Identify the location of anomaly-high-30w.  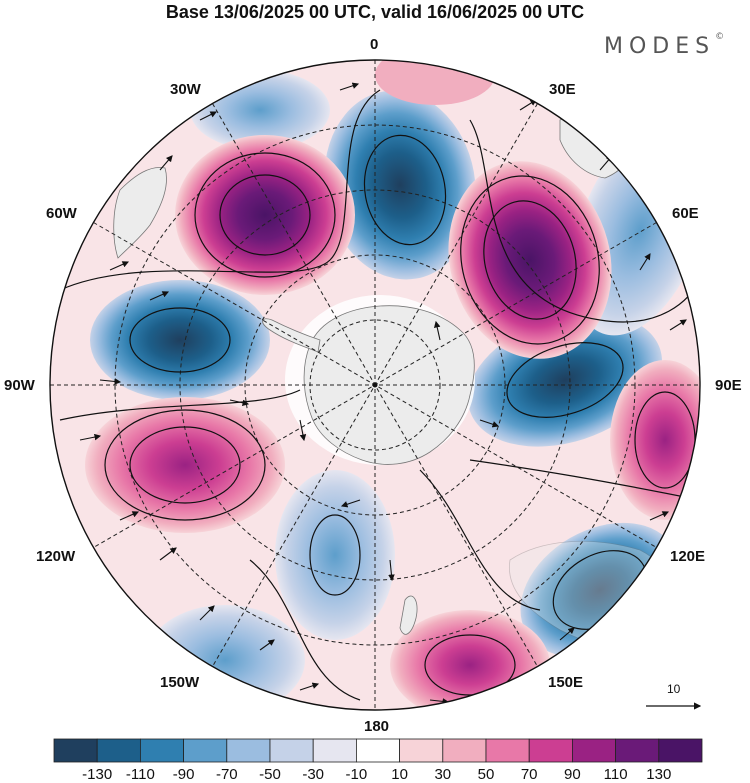
(265, 215).